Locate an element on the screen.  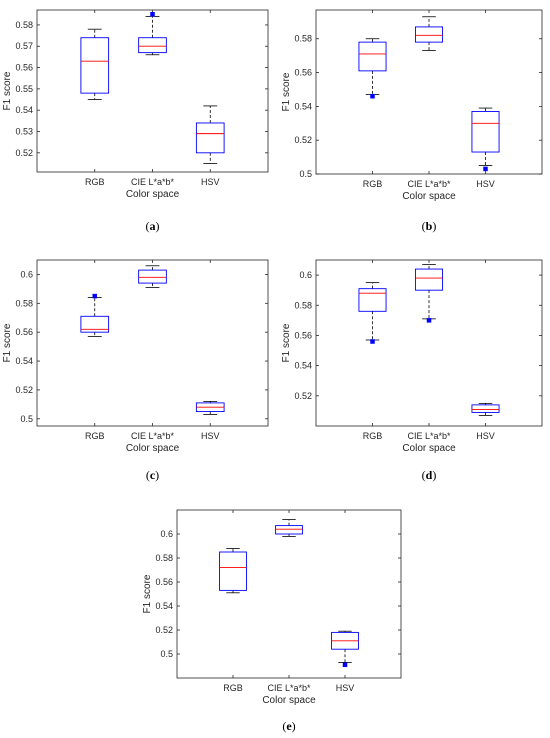
panel-letter: d is located at coordinates (429, 475).